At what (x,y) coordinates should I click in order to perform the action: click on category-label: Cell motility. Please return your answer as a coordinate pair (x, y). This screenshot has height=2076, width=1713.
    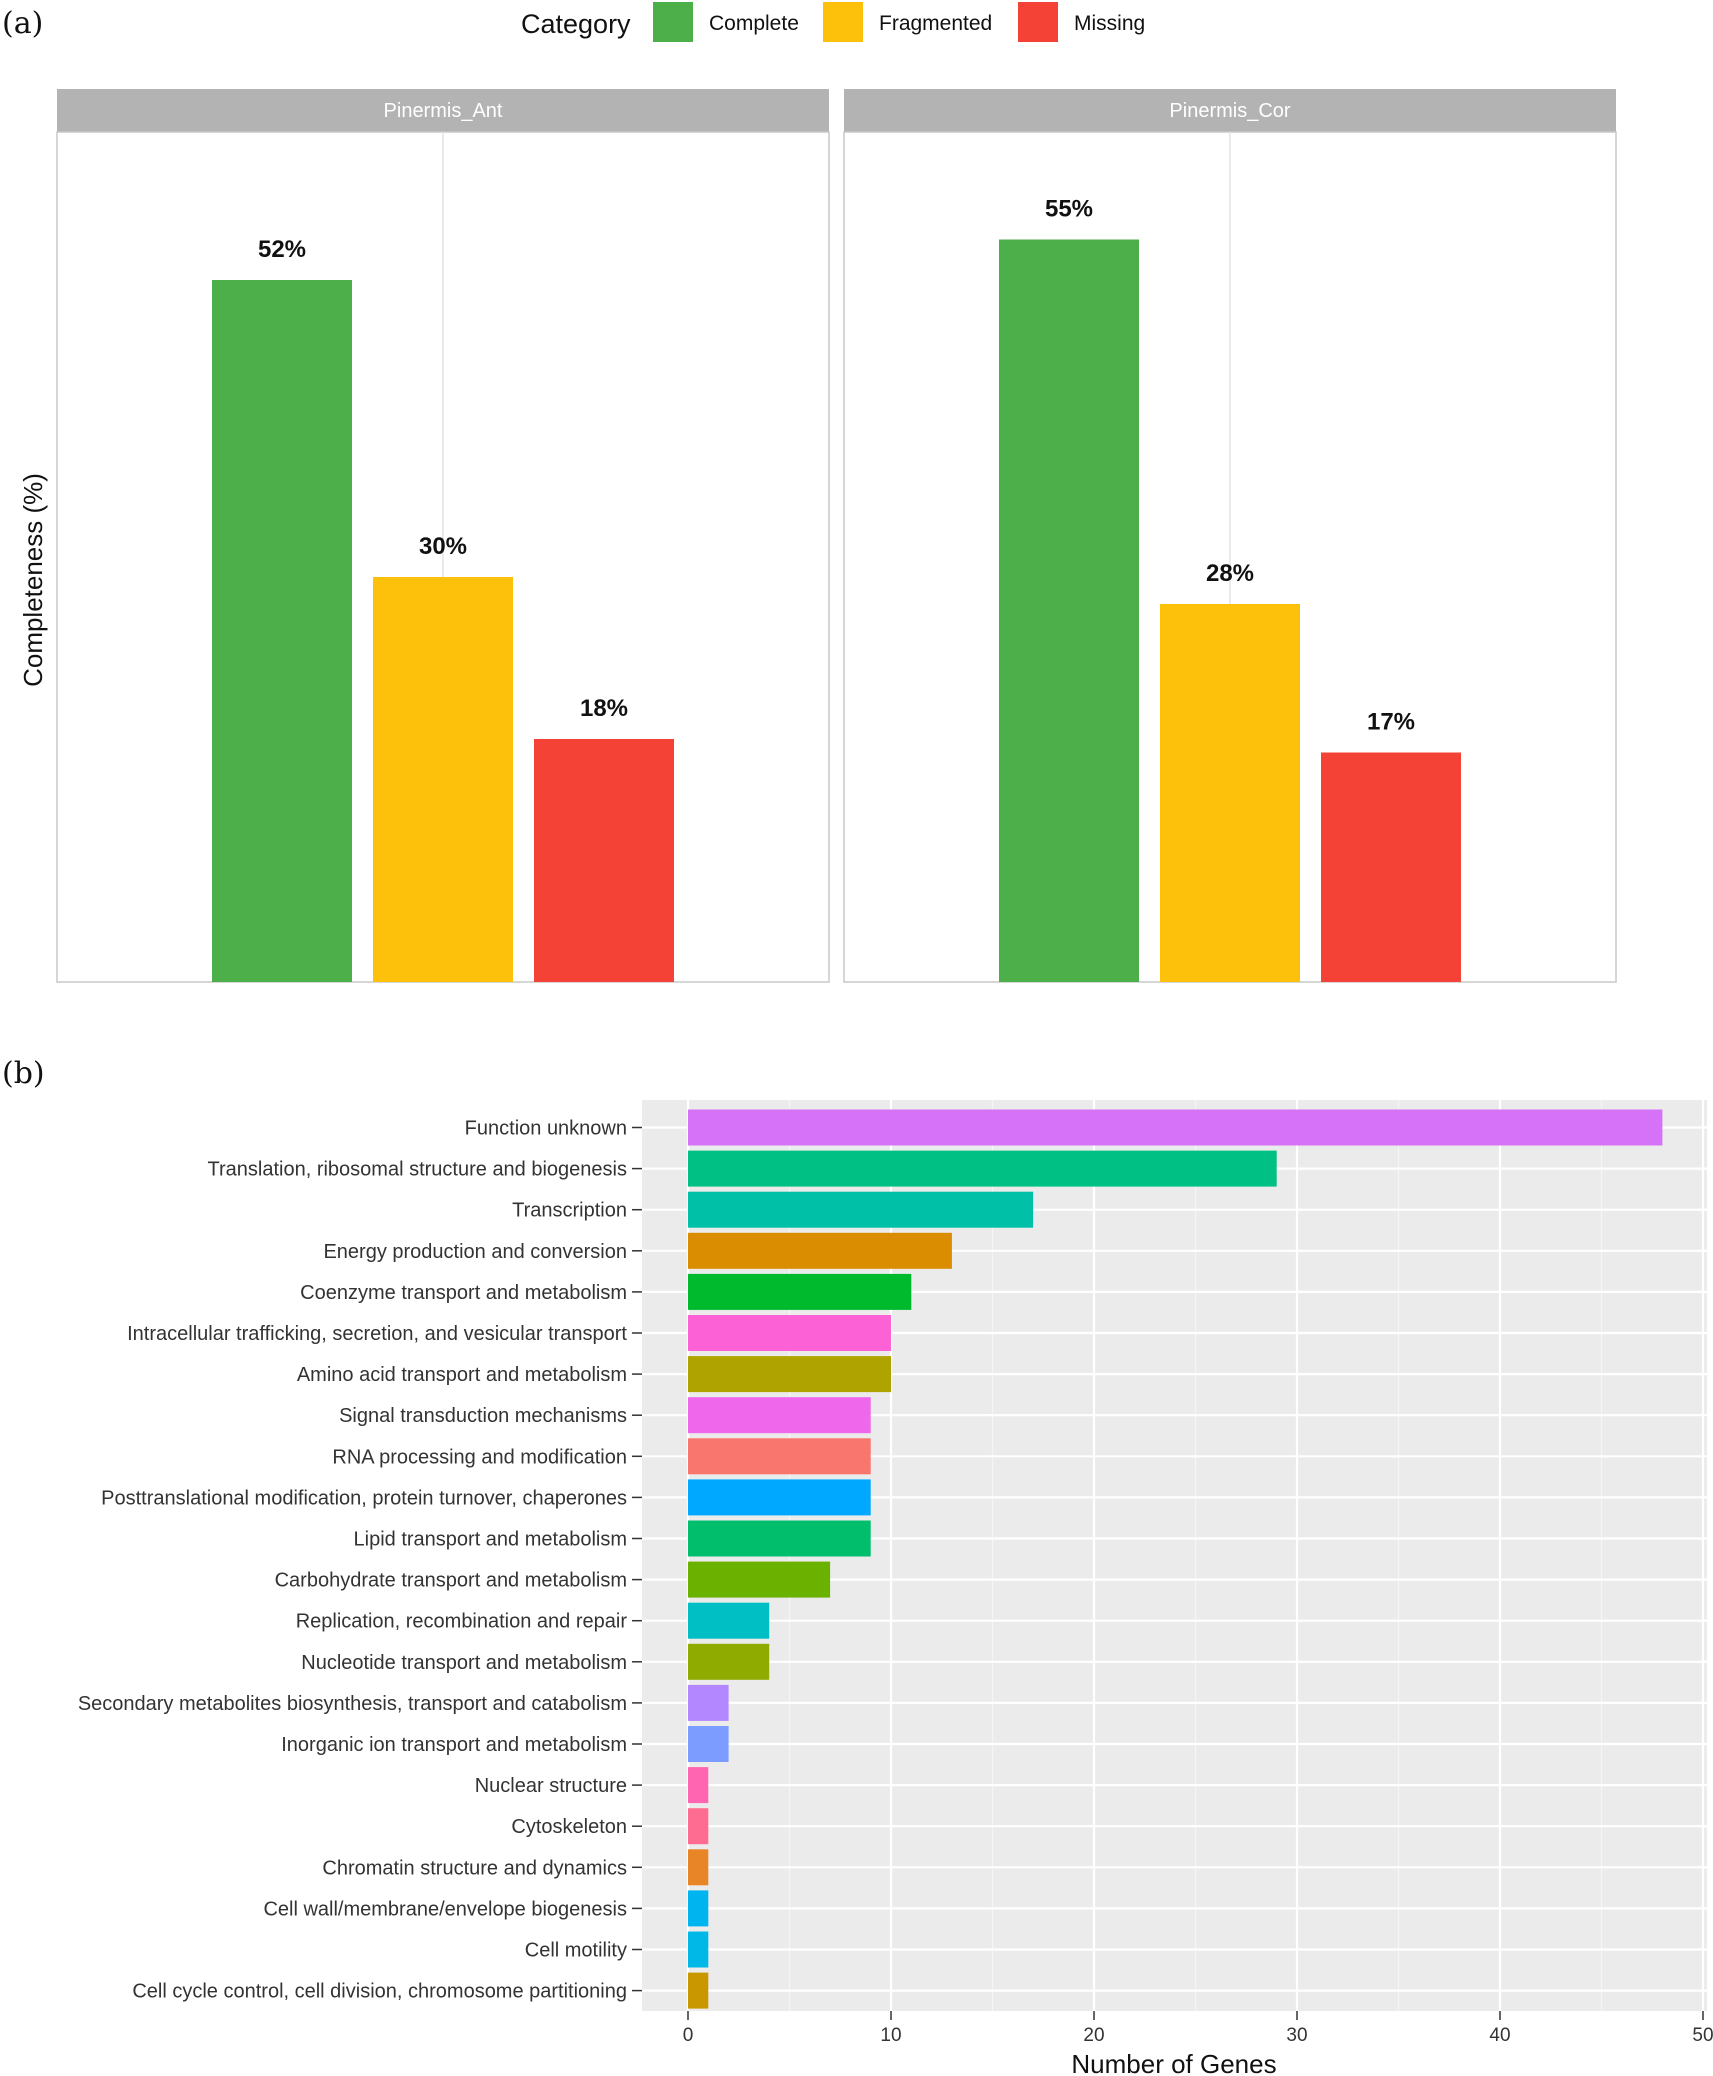
    Looking at the image, I should click on (576, 1951).